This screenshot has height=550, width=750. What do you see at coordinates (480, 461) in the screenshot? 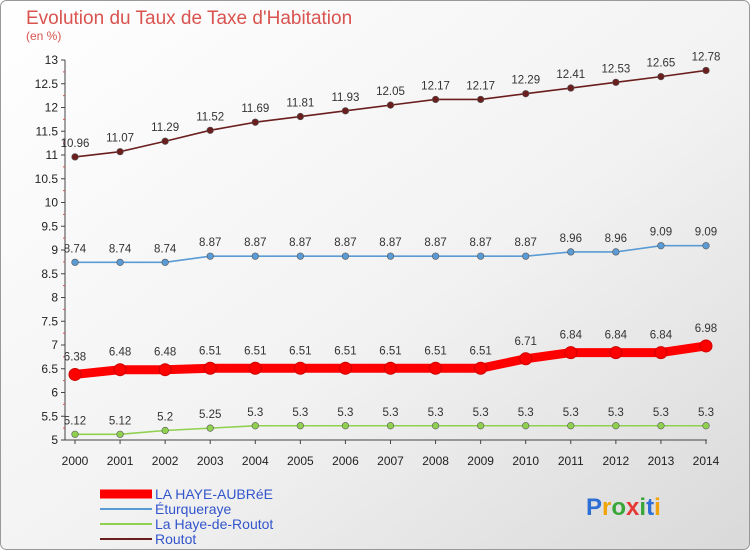
I see `x-tick-label: 2009` at bounding box center [480, 461].